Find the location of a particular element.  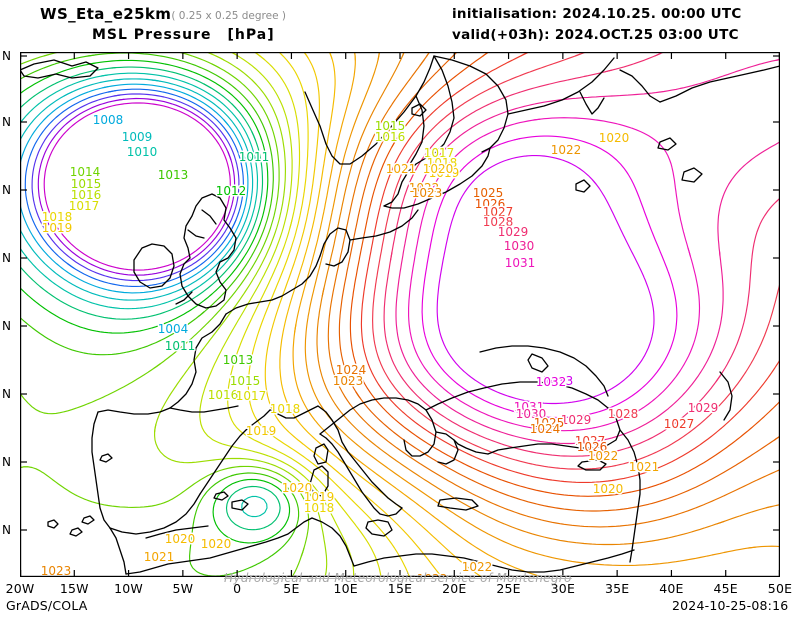

isobar-value-label: 1019 is located at coordinates (444, 173).